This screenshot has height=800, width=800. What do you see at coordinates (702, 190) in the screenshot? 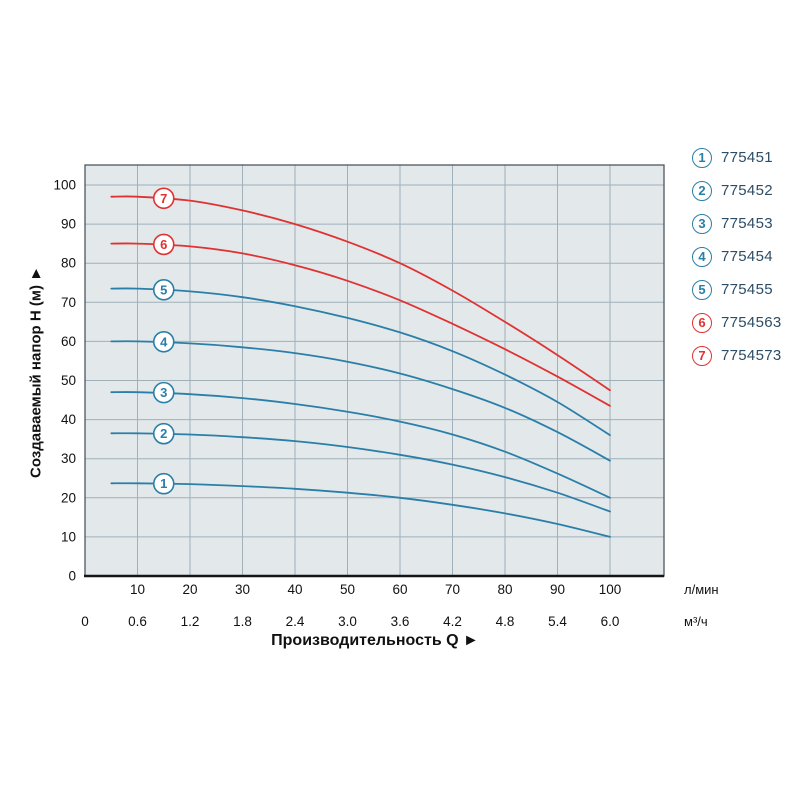
I see `legend-number-badge: 2` at bounding box center [702, 190].